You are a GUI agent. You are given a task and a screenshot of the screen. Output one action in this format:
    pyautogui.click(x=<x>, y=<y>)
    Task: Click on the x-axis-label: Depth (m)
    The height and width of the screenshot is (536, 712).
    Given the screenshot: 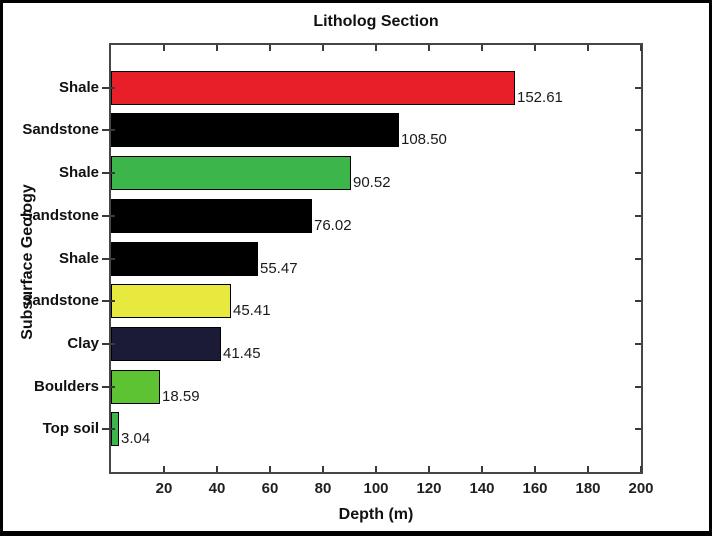 What is the action you would take?
    pyautogui.click(x=376, y=514)
    